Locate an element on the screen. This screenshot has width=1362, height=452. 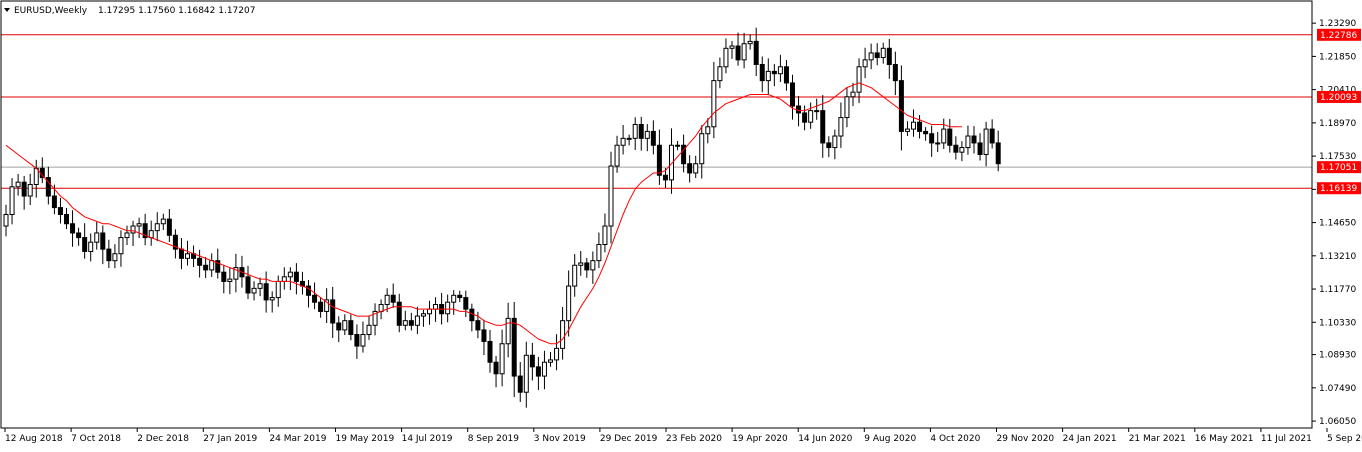
y-tick-label: 1.06050 is located at coordinates (1337, 422).